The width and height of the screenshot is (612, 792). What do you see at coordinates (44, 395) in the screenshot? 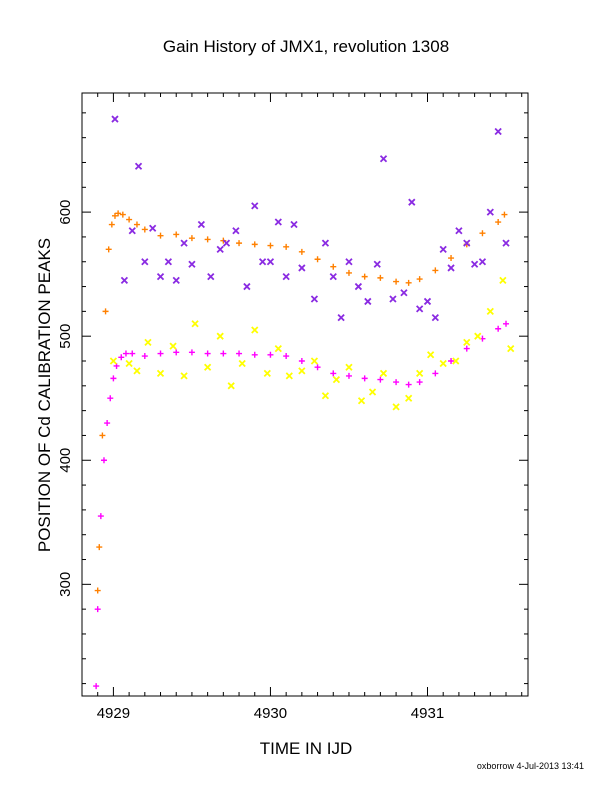
I see `y-axis-label: POSITION OF Cd CALIBRATION PEAKS` at bounding box center [44, 395].